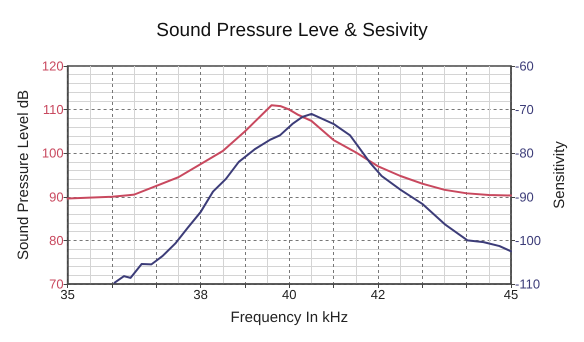  Describe the element at coordinates (200, 294) in the screenshot. I see `x-tick-label: 38` at that location.